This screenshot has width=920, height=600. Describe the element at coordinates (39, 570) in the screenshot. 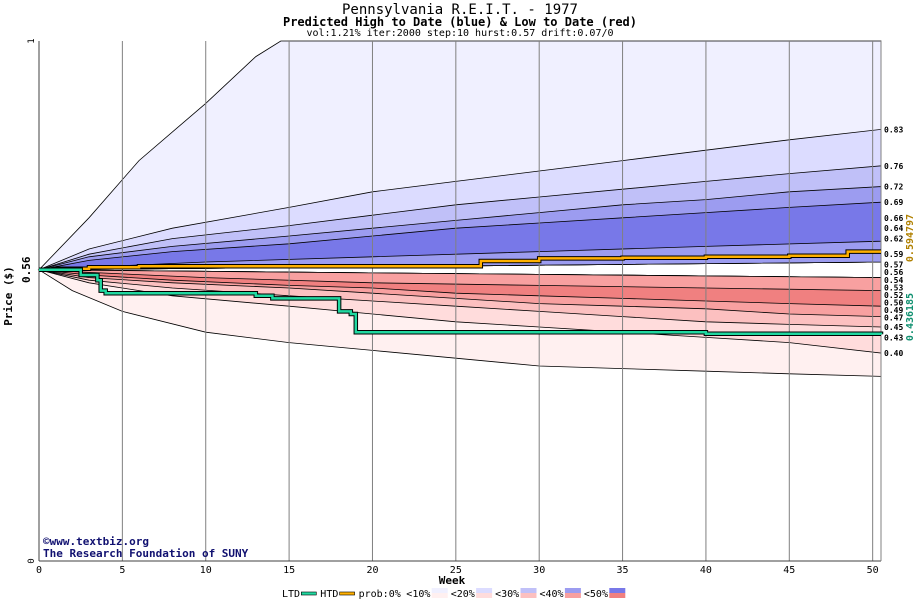

I see `x-tick-label: 0` at that location.